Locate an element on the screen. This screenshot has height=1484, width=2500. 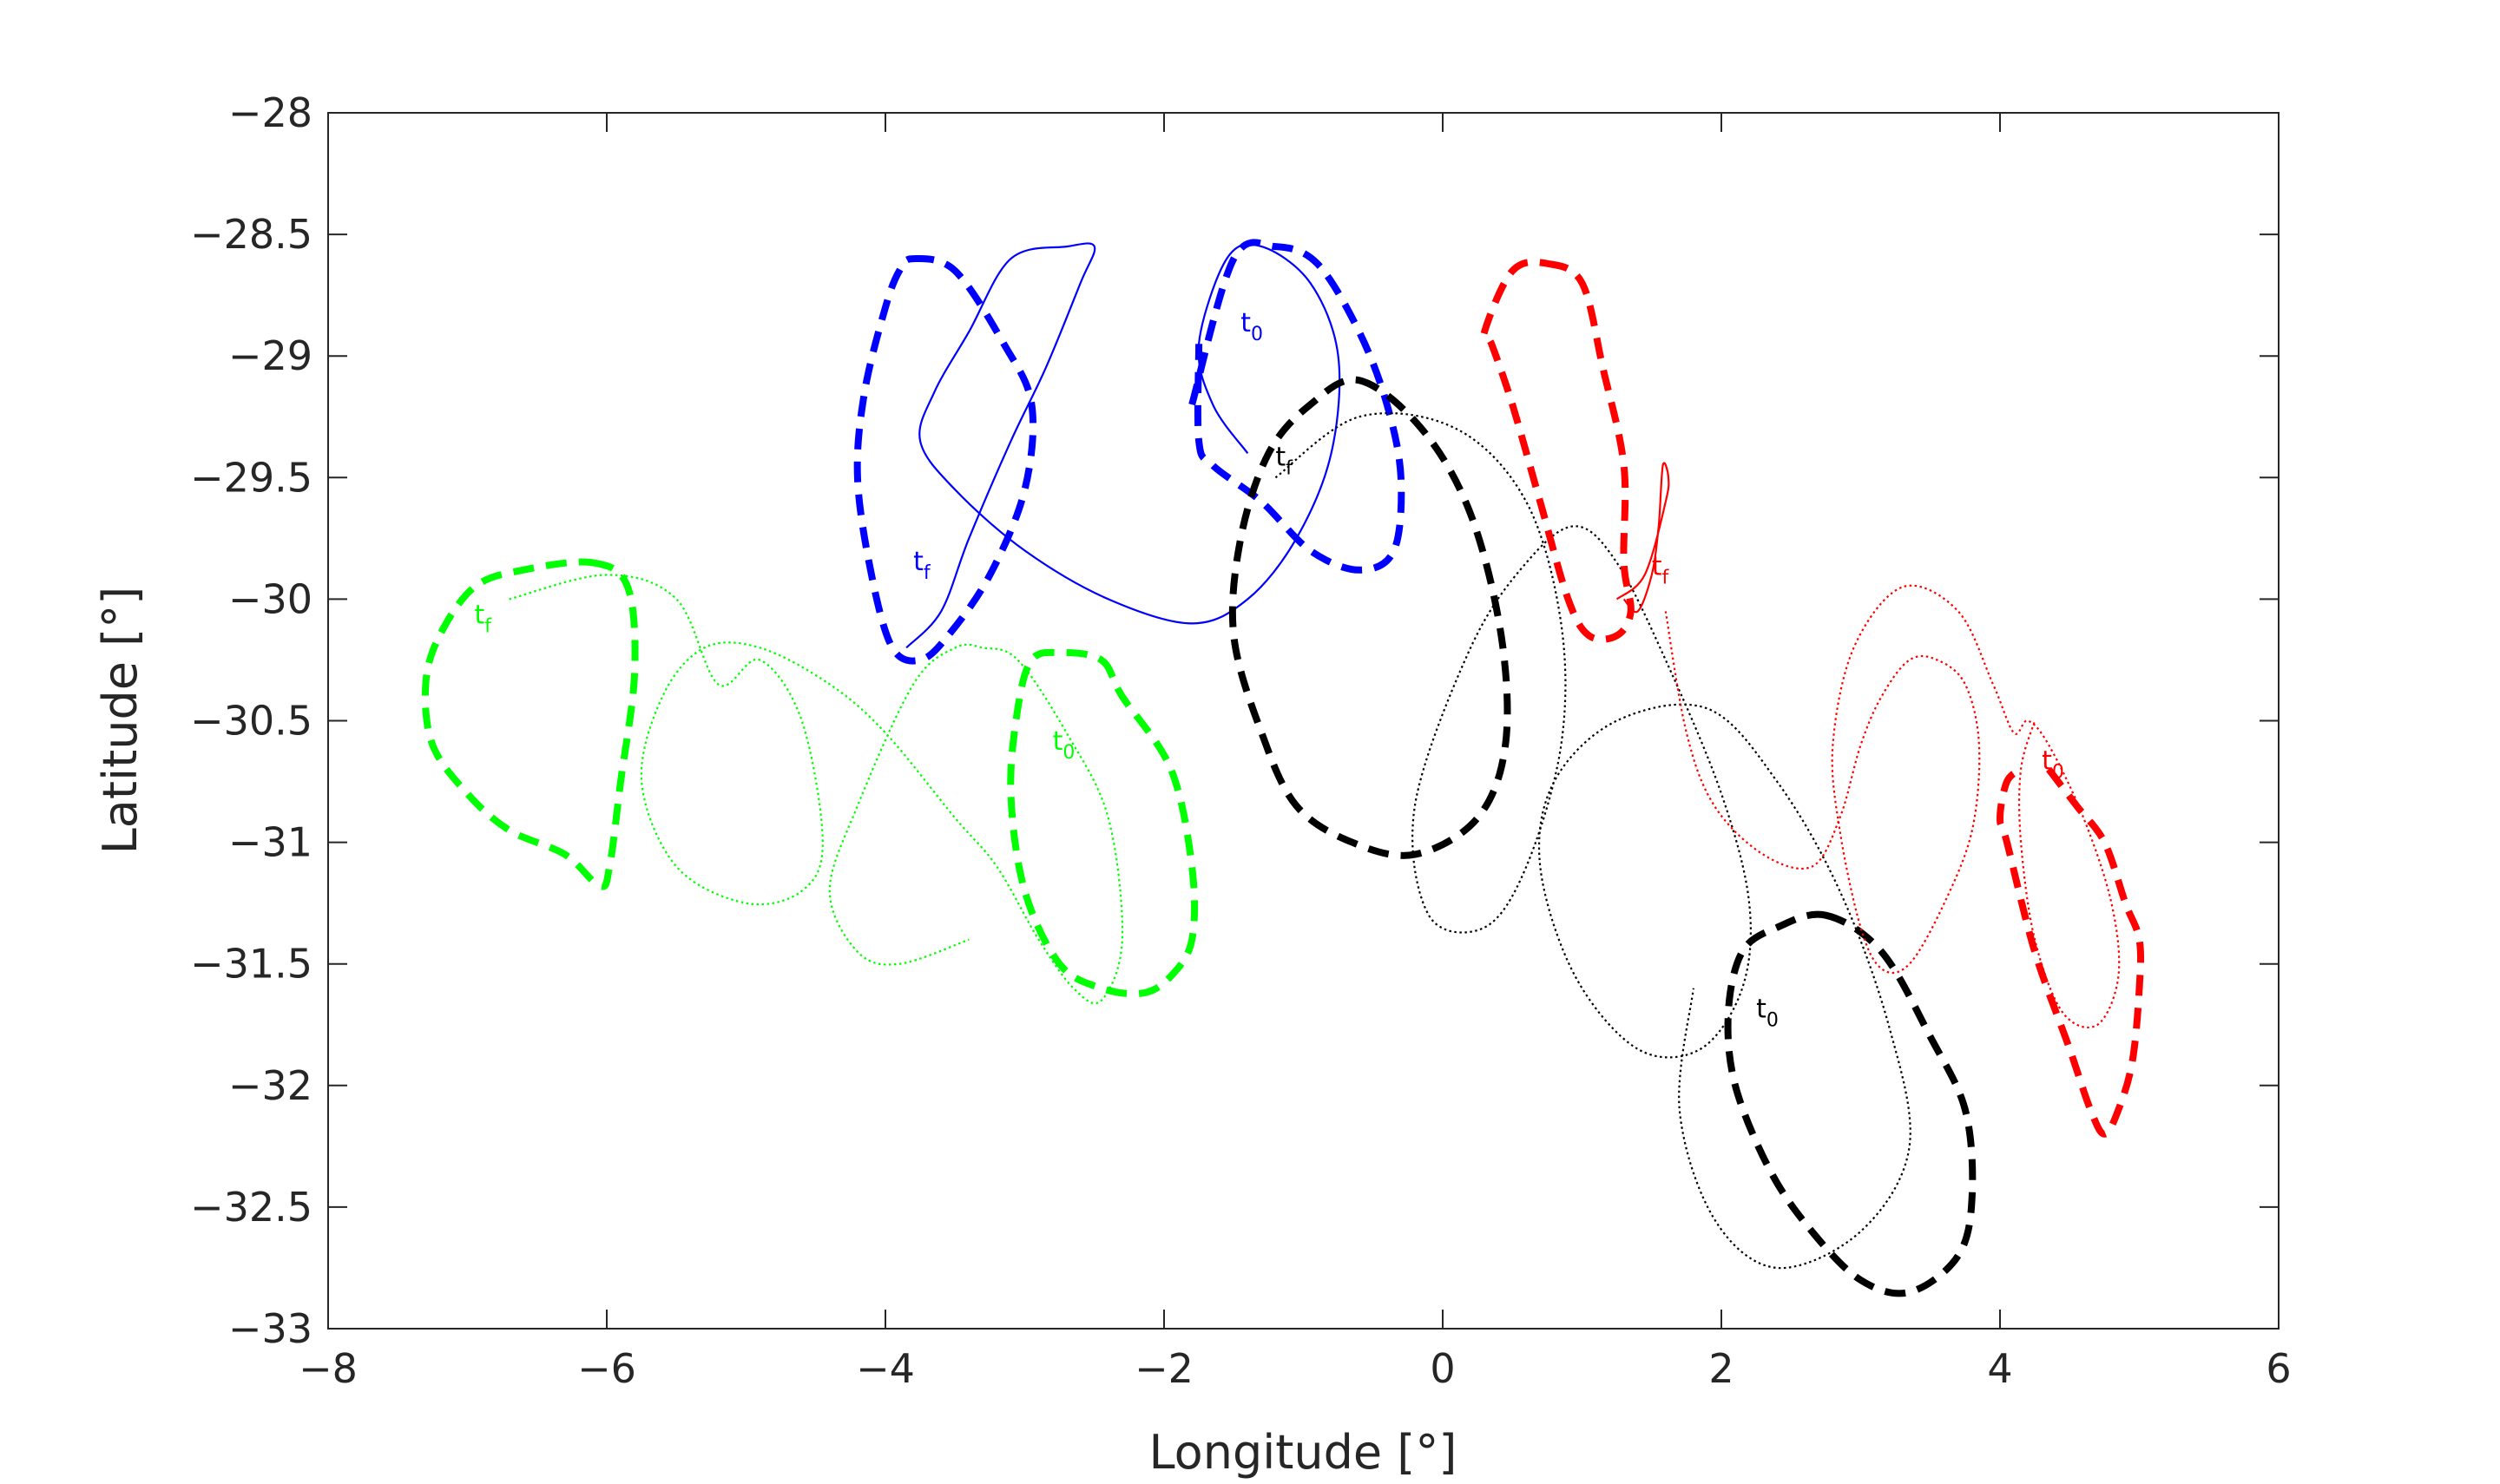
x-axis-title: Longitude [°] is located at coordinates (1303, 1453).